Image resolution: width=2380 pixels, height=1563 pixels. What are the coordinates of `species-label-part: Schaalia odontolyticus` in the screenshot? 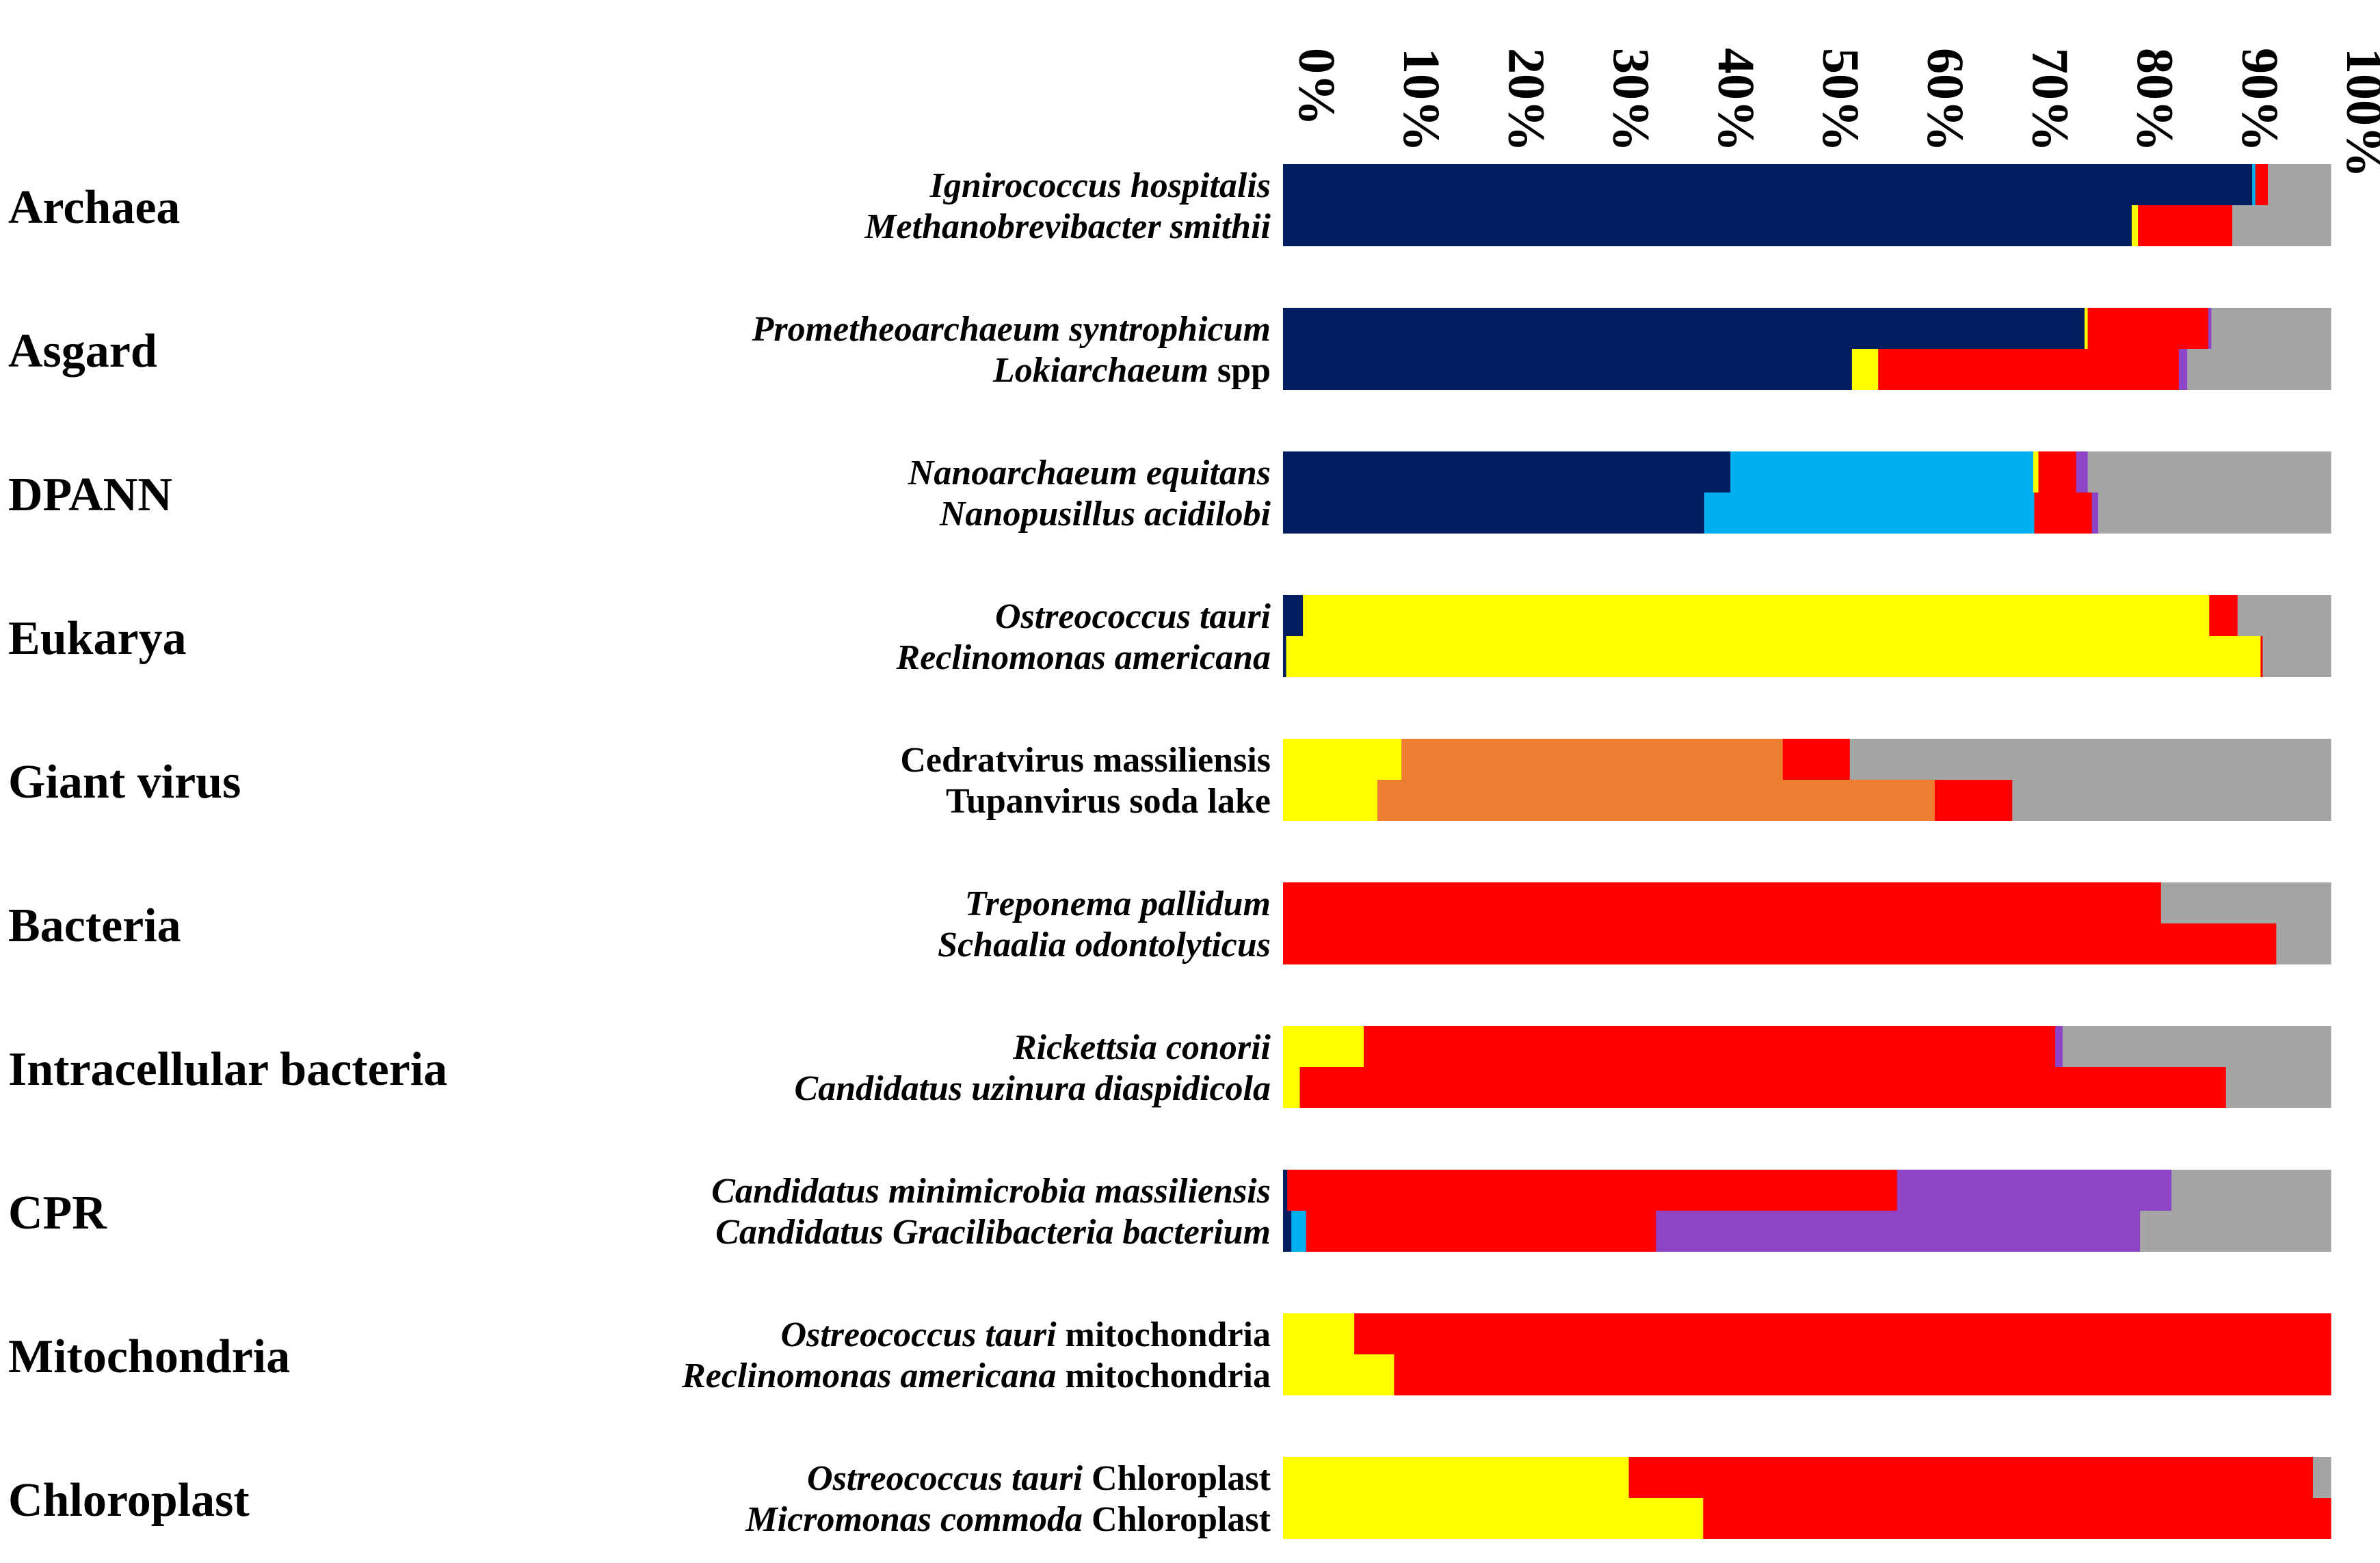 It's located at (1104, 944).